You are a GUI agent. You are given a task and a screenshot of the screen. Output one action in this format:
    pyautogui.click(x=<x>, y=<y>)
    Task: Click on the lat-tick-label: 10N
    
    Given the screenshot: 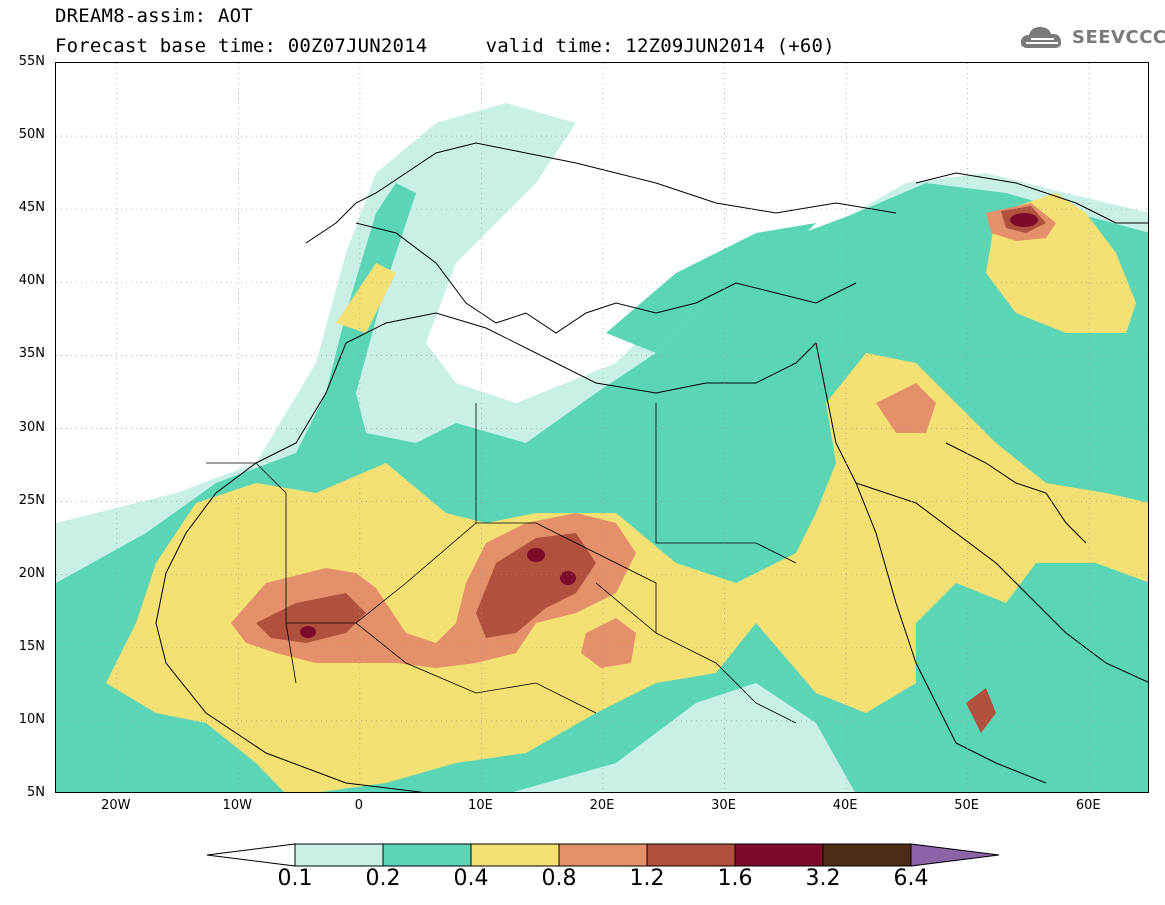 What is the action you would take?
    pyautogui.click(x=31, y=719)
    